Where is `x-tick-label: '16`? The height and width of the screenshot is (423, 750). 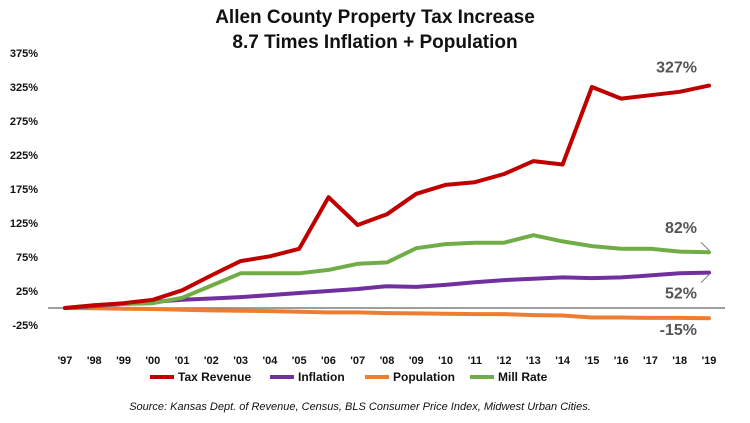
x-tick-label: '16 is located at coordinates (621, 361).